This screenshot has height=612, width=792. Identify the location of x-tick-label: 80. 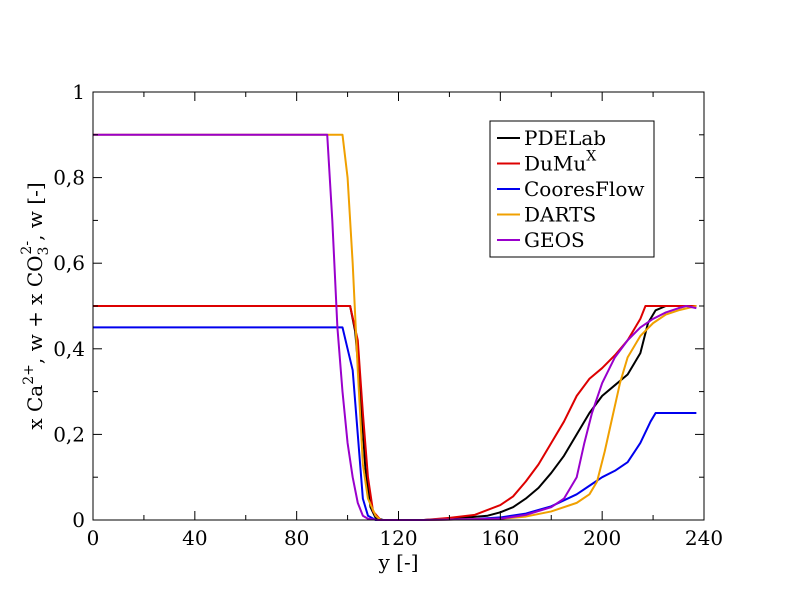
(296, 538).